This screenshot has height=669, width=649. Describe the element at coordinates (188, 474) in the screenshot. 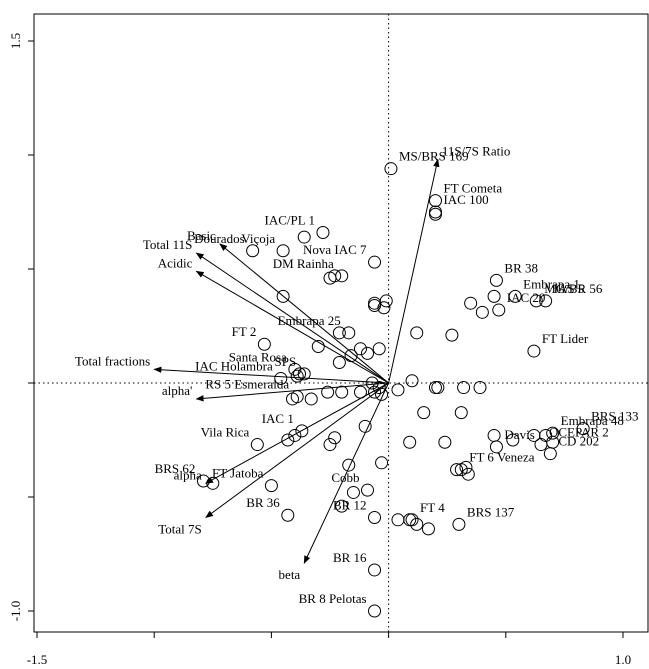

I see `variable-label: alpha` at that location.